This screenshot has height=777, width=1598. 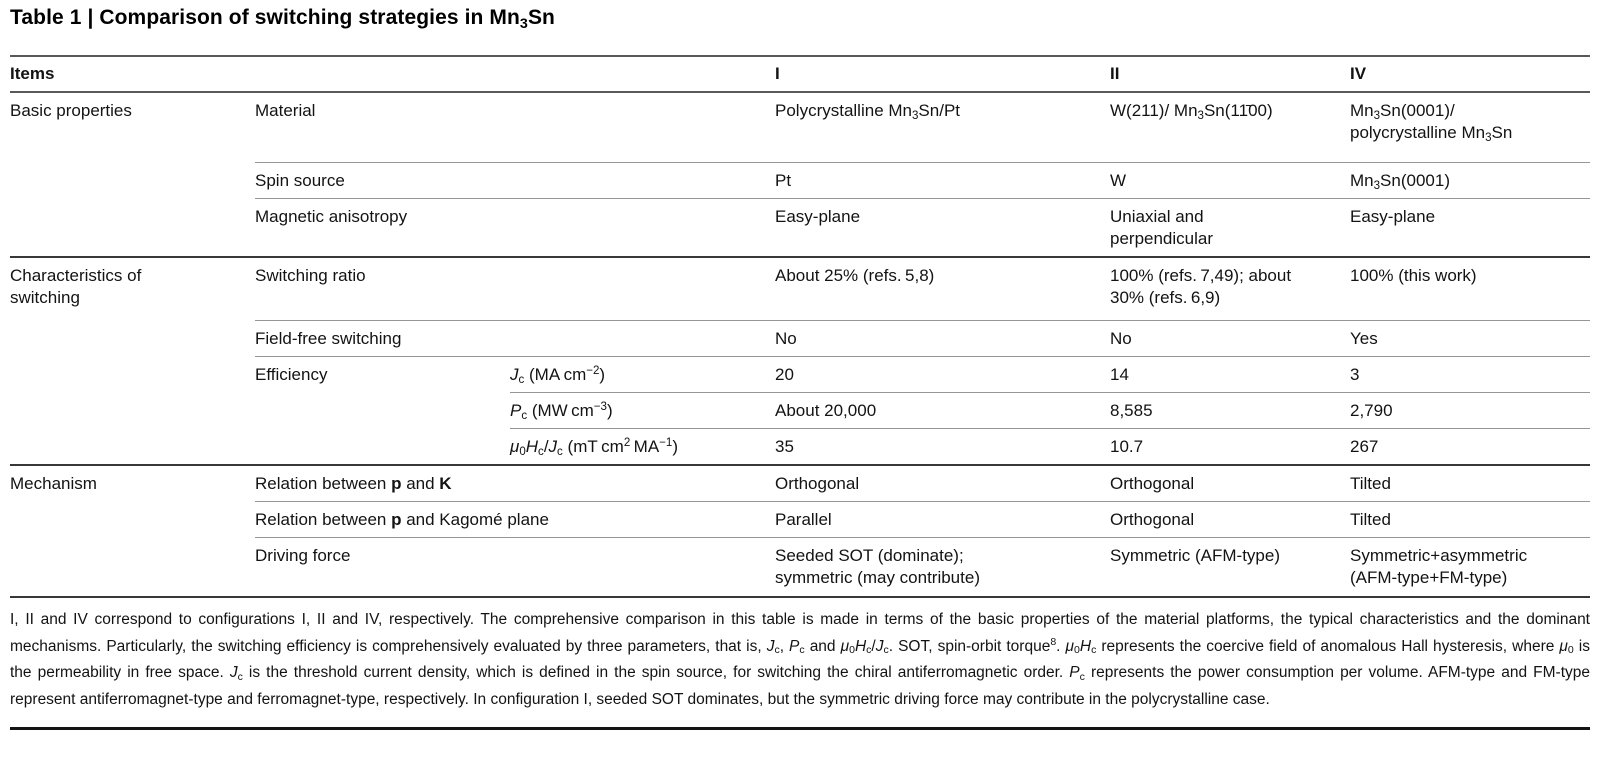 What do you see at coordinates (1470, 374) in the screenshot?
I see `value-cell-IV: 3` at bounding box center [1470, 374].